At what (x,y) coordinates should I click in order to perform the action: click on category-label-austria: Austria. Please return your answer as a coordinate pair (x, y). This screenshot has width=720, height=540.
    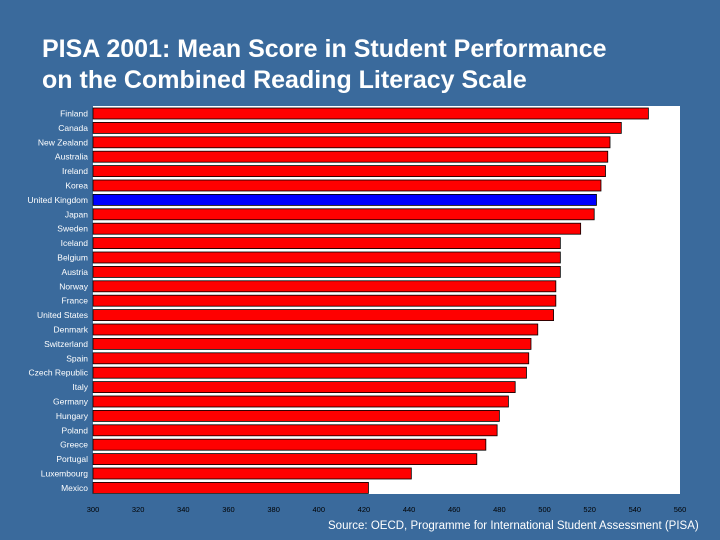
    Looking at the image, I should click on (75, 272).